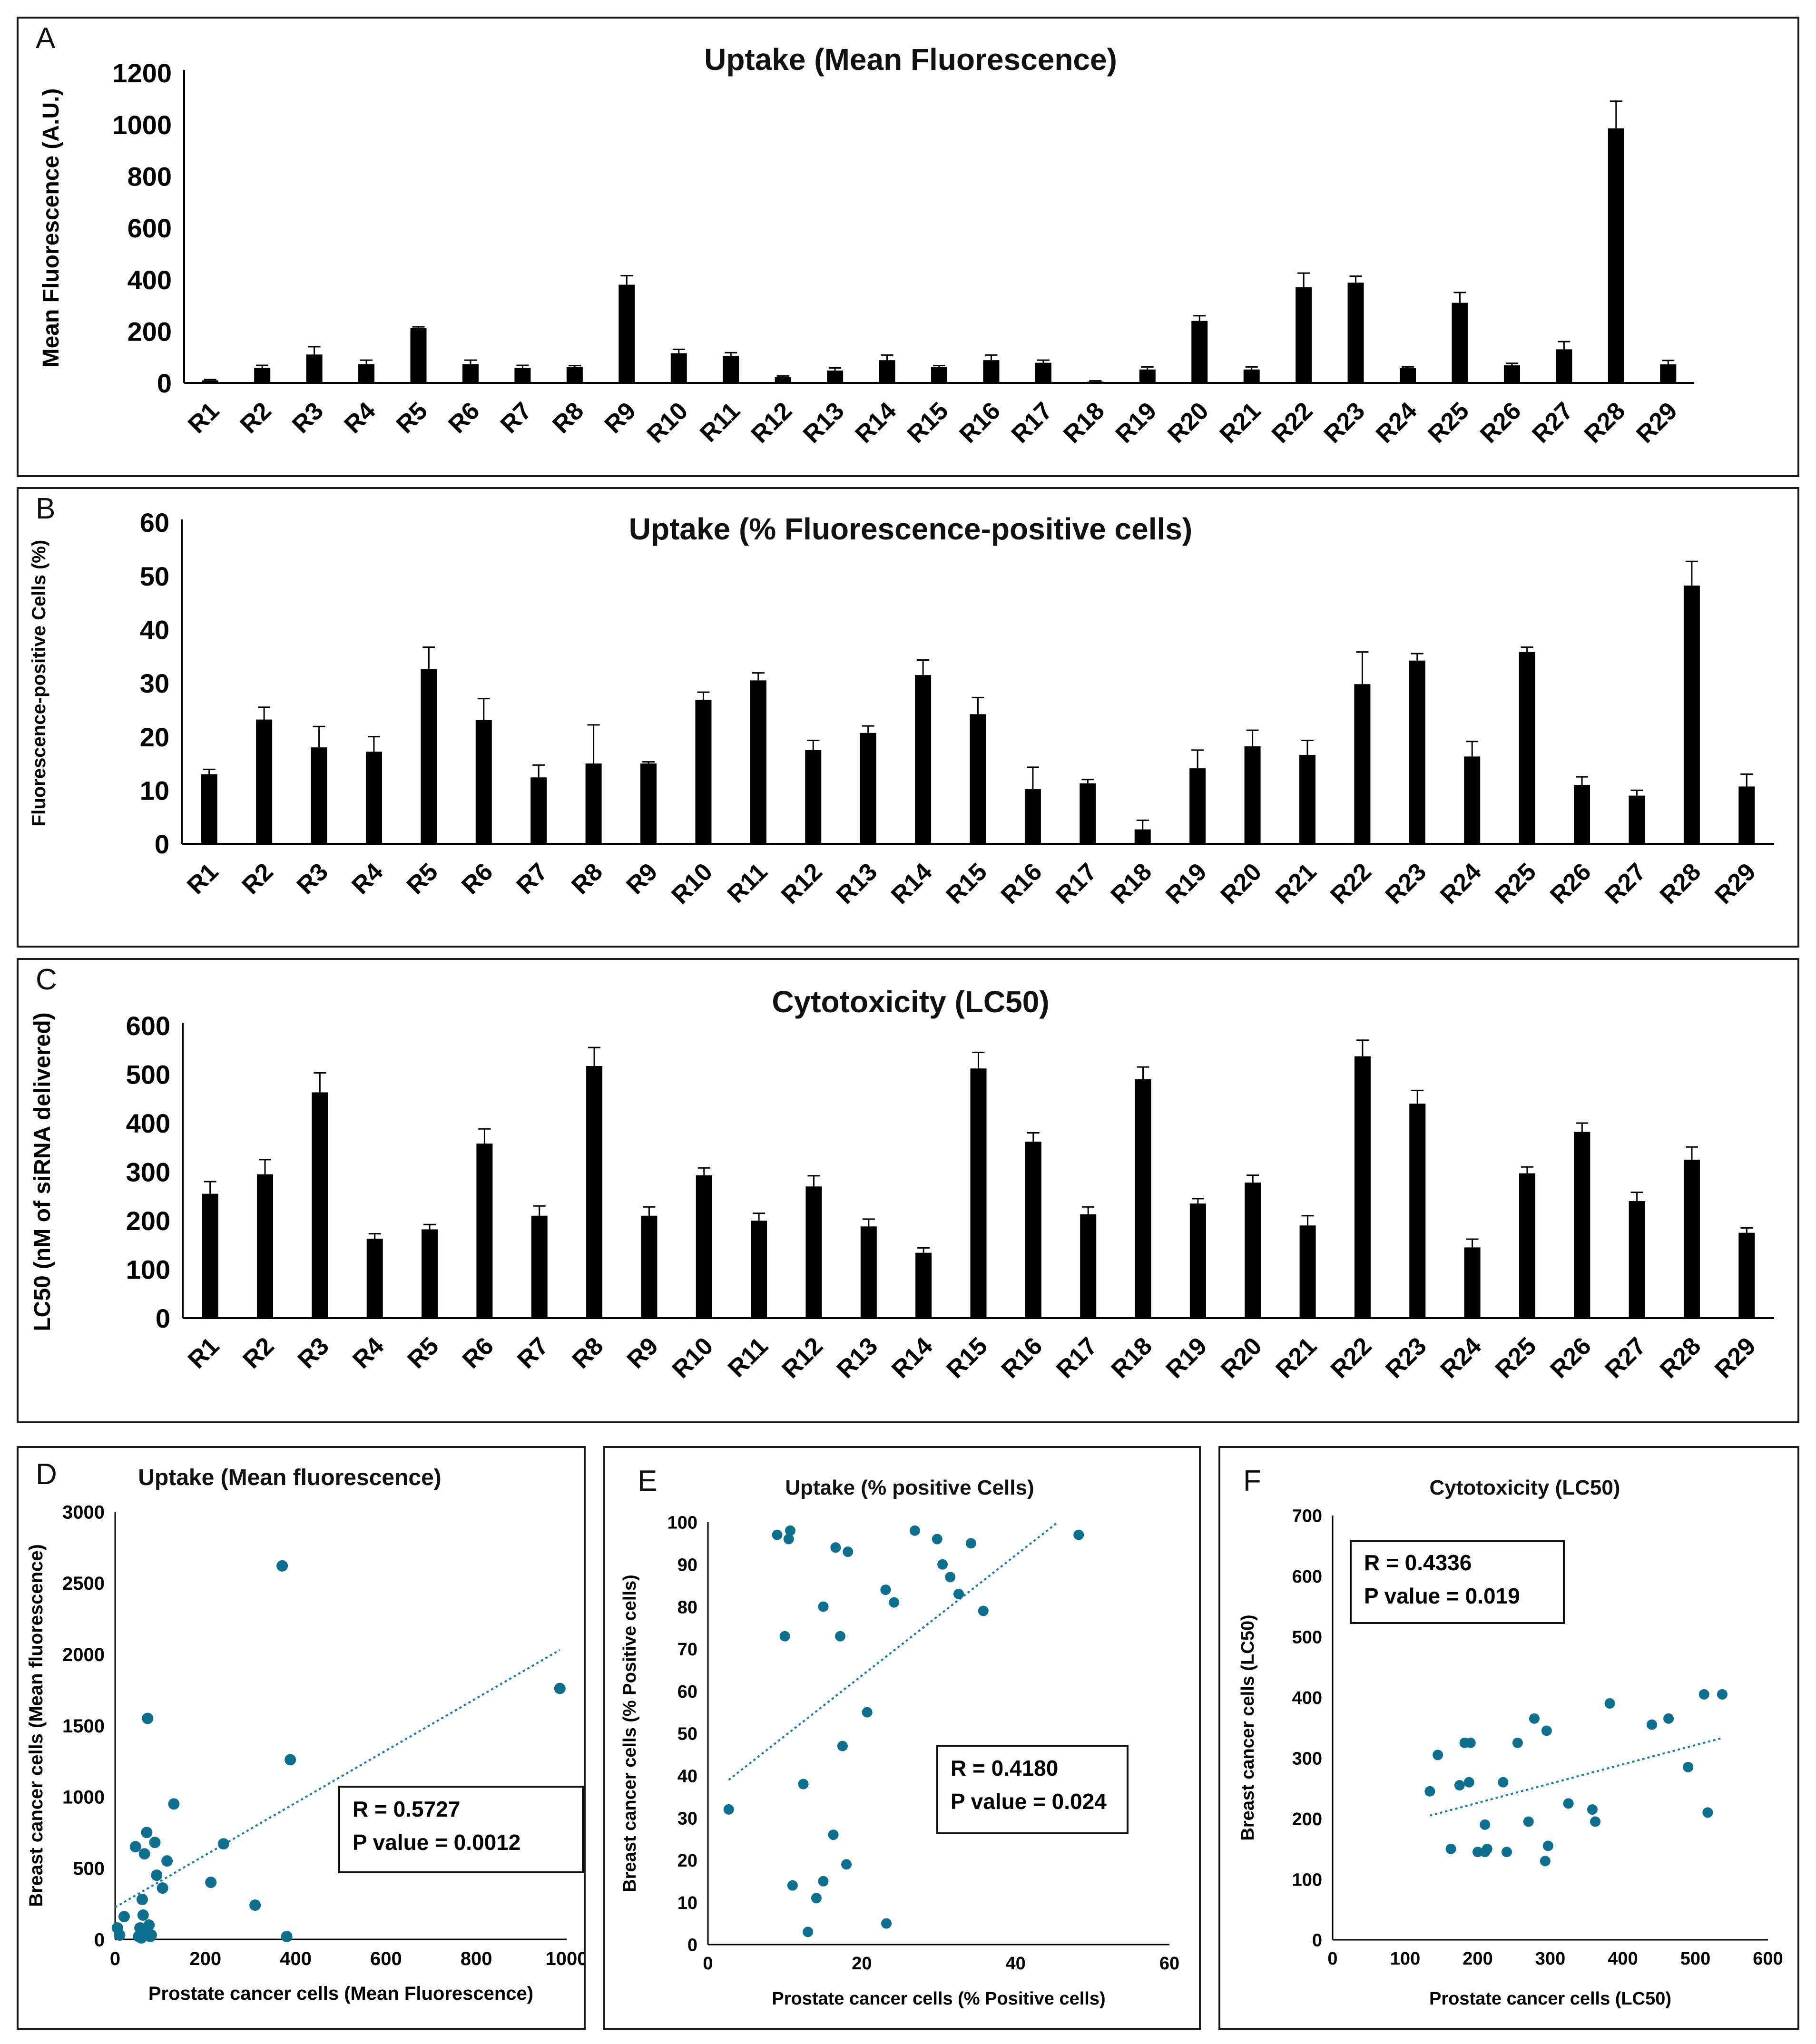 Image resolution: width=1816 pixels, height=2044 pixels. I want to click on p-value-e: P value = 0.024, so click(1029, 1802).